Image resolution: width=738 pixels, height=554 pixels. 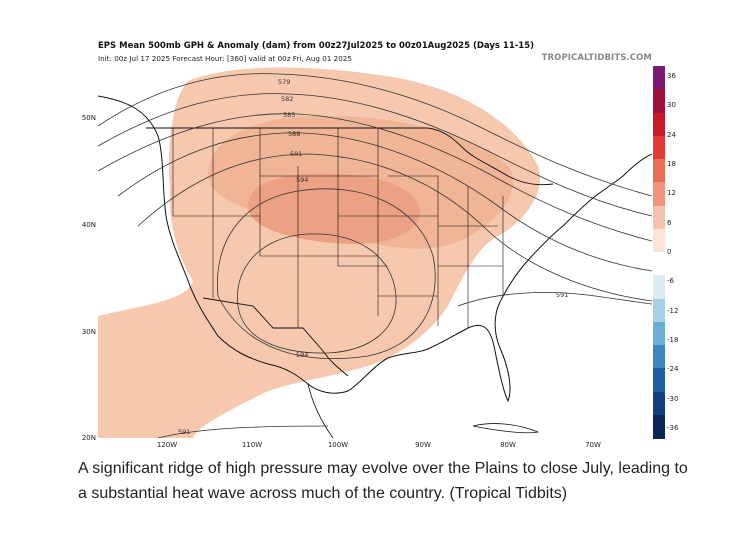 I want to click on lat-label-50n: 50N, so click(x=88, y=118).